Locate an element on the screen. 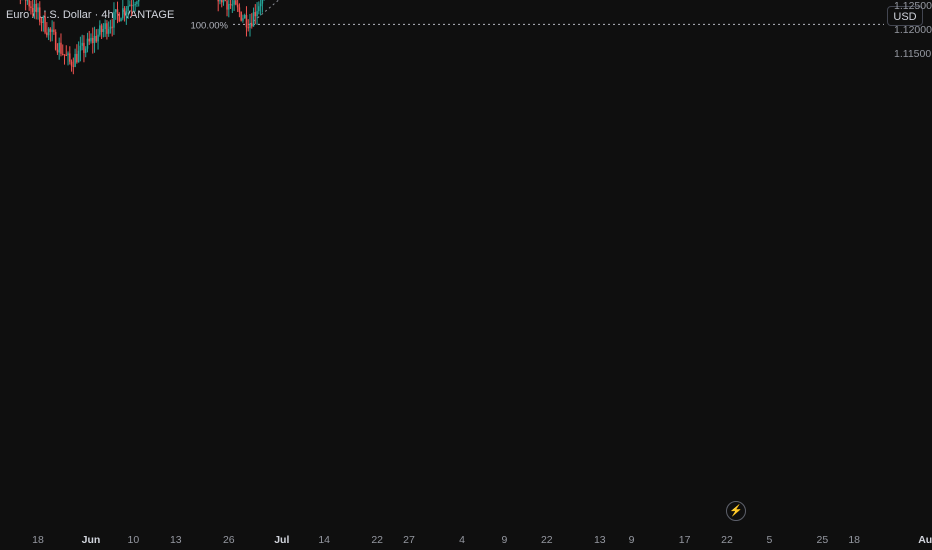  chart-title: Euro / U.S. Dollar · 4h · VANTAGE is located at coordinates (90, 15).